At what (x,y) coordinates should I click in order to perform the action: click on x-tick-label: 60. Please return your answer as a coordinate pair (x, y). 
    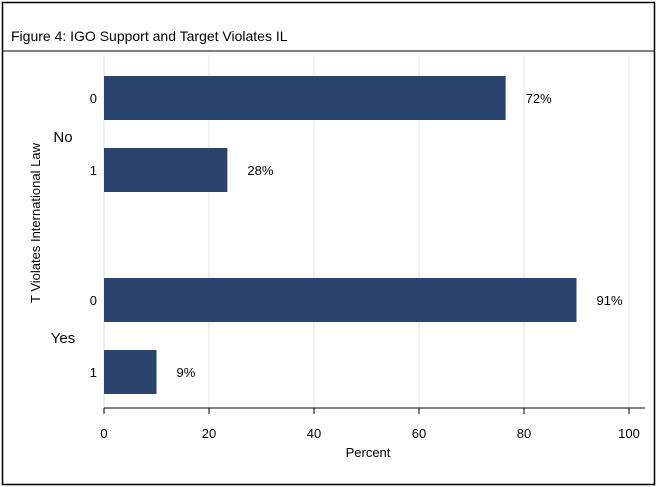
    Looking at the image, I should click on (419, 433).